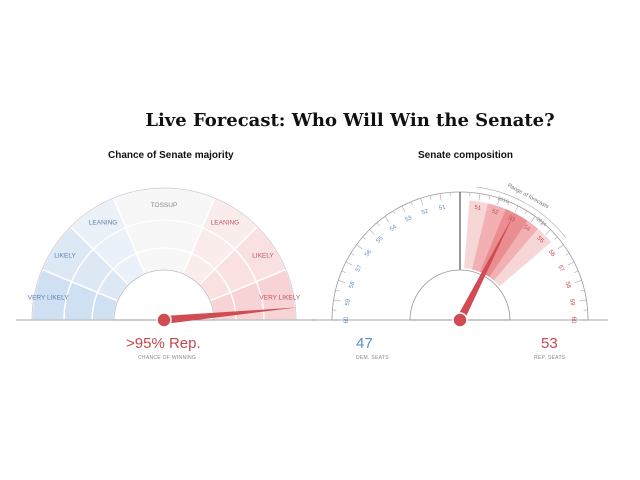 The image size is (640, 480). Describe the element at coordinates (353, 284) in the screenshot. I see `dem-tick-label: 58` at that location.